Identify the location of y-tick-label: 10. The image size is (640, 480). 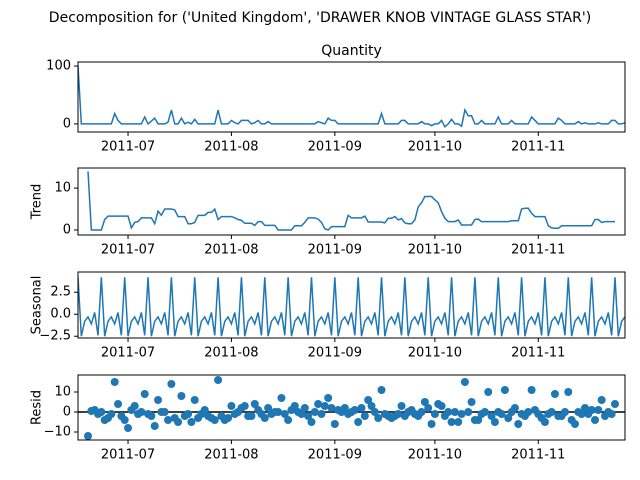
(62, 188).